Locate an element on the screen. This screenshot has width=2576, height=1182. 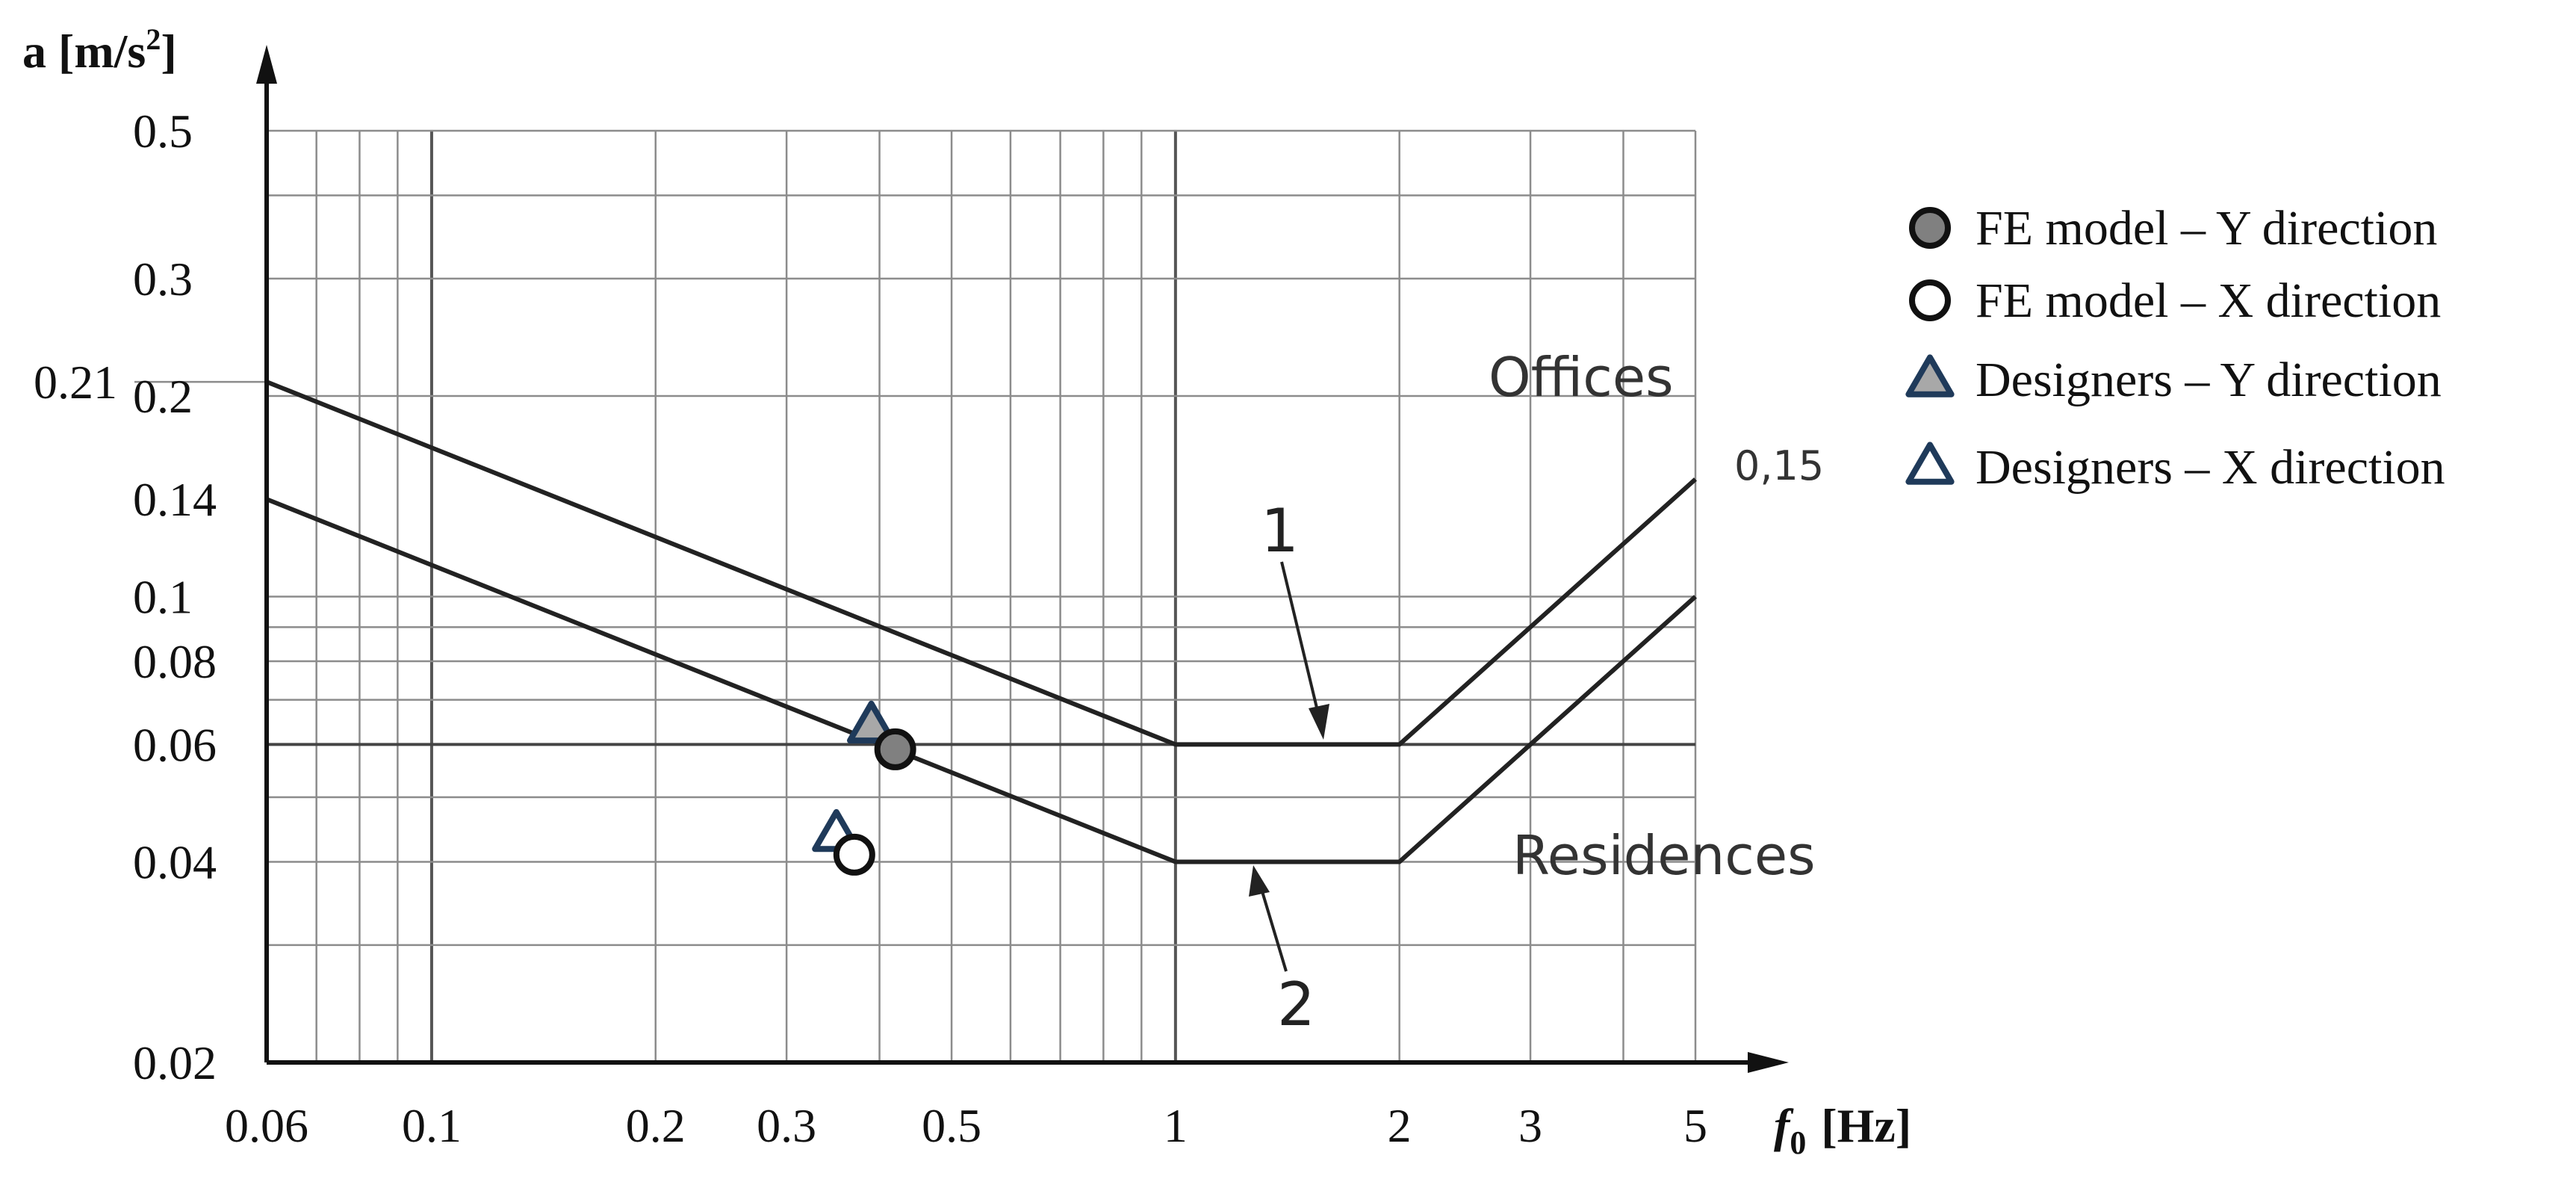
y-tick-label: 0.5 is located at coordinates (163, 131).